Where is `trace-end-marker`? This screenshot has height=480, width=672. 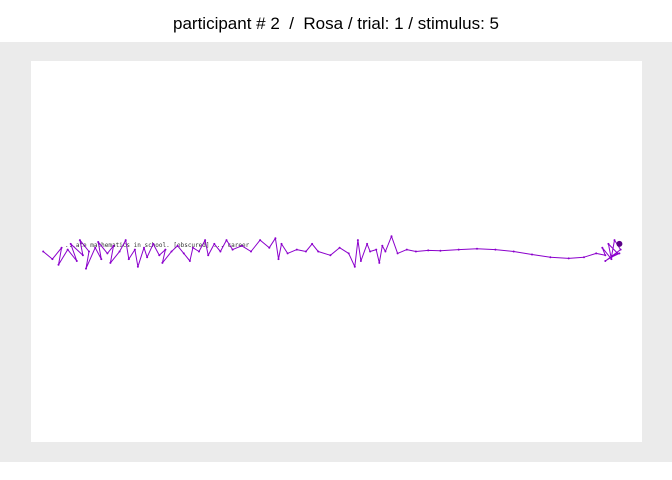 trace-end-marker is located at coordinates (619, 243).